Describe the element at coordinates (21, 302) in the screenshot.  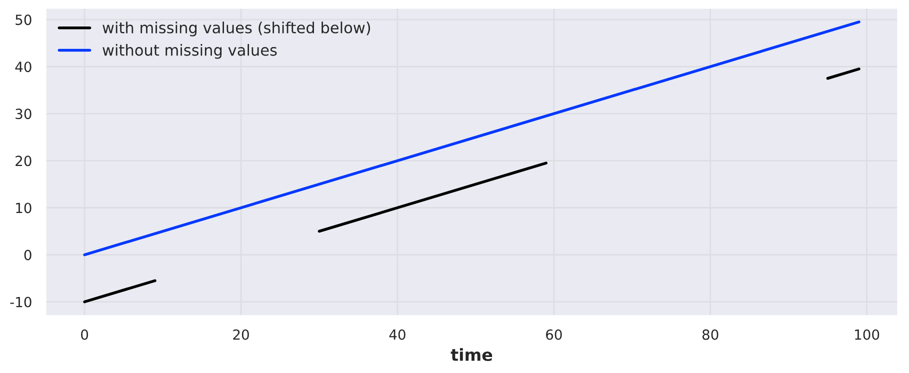
I see `y-tick-label: -10` at that location.